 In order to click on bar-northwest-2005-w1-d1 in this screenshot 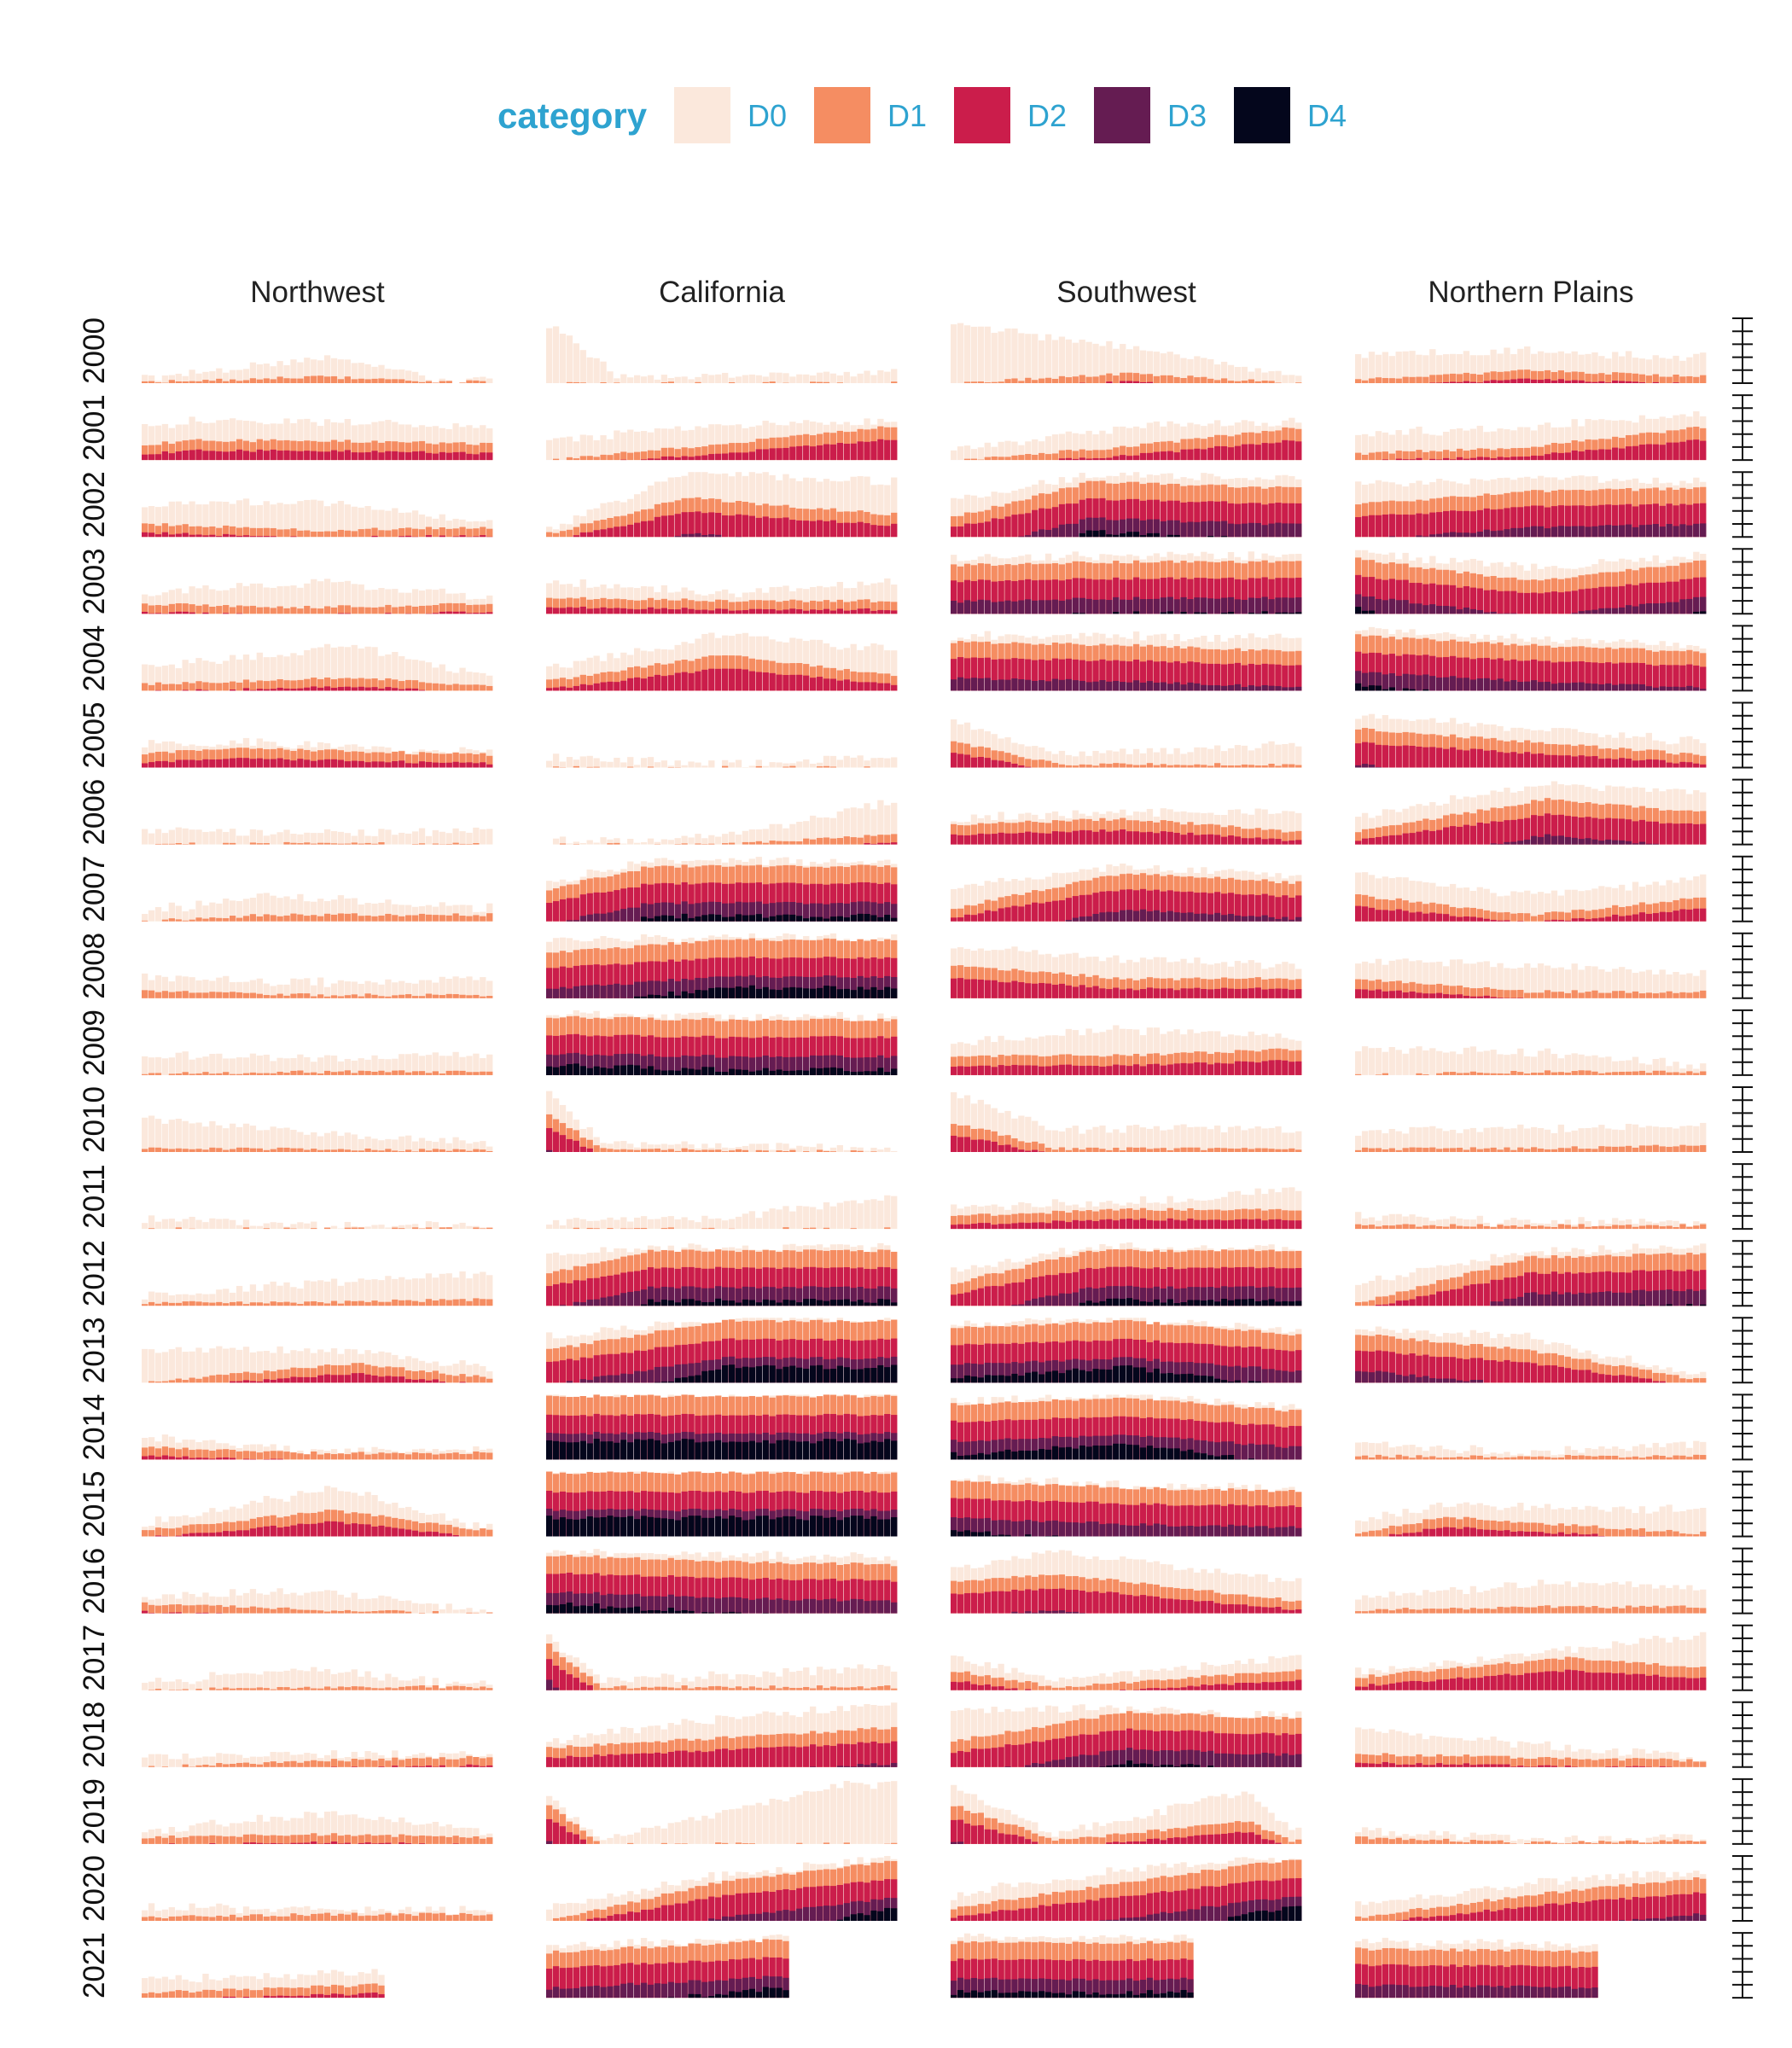, I will do `click(145, 761)`.